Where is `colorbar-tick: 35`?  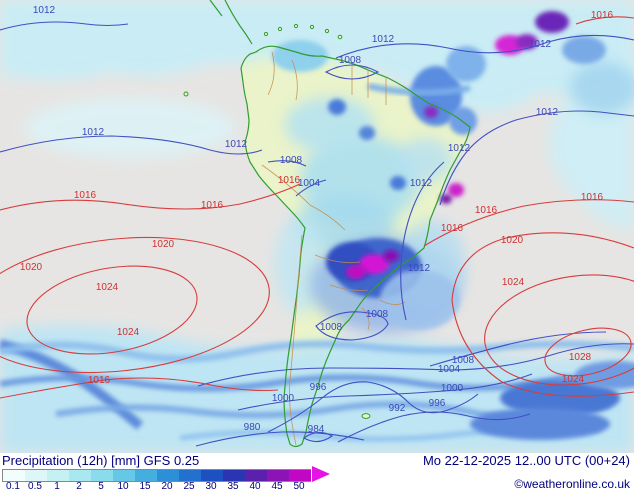 colorbar-tick: 35 is located at coordinates (233, 485).